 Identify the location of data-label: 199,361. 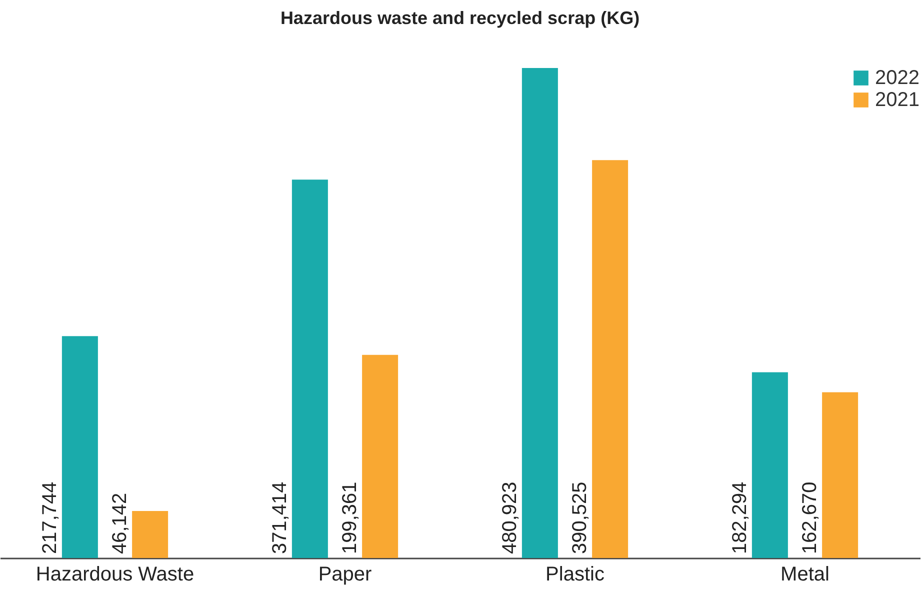
(350, 518).